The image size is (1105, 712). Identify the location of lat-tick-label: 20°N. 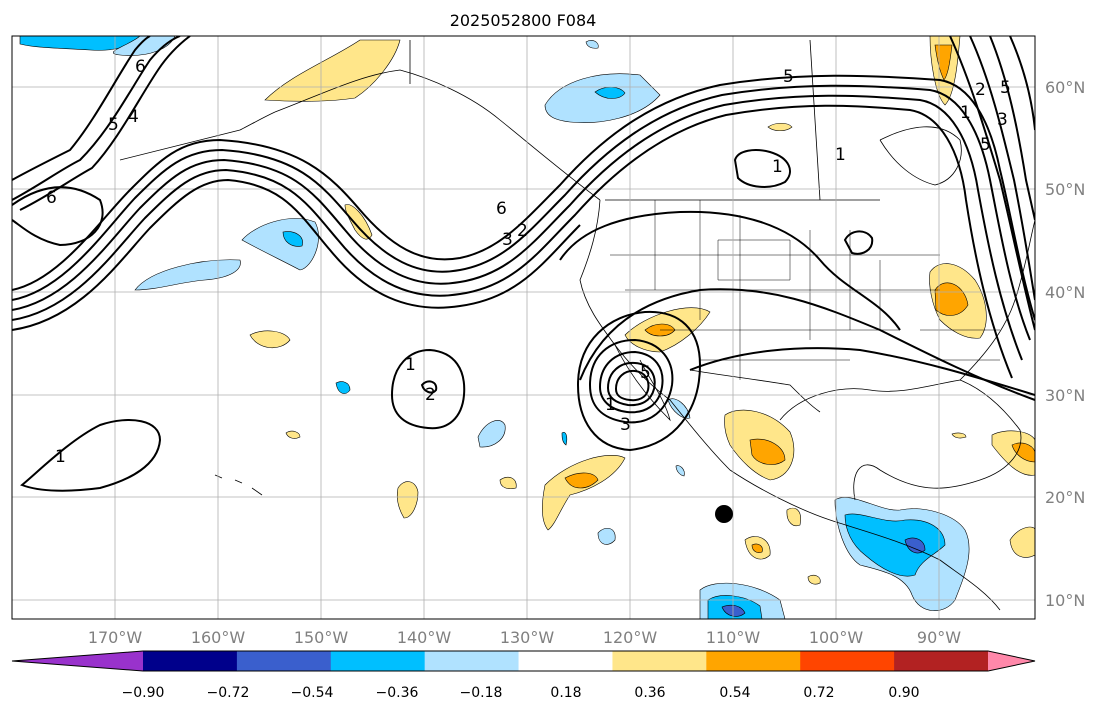
(1065, 497).